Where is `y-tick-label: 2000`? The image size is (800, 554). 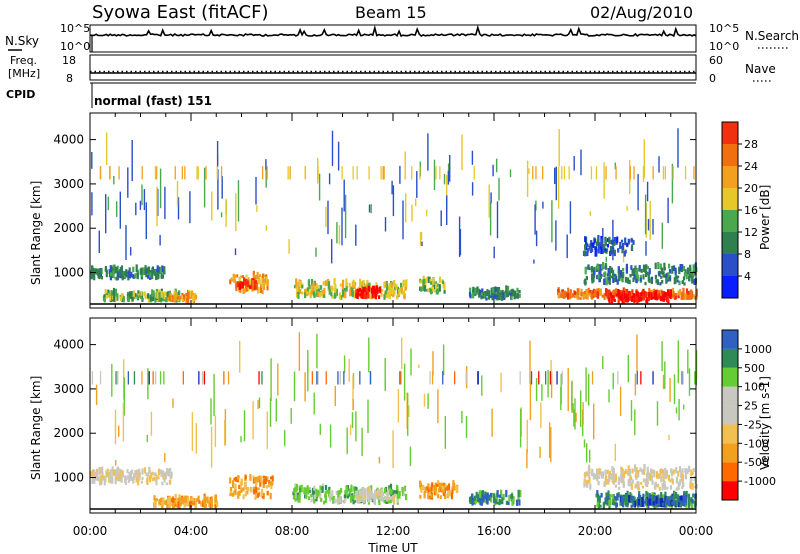 y-tick-label: 2000 is located at coordinates (68, 433).